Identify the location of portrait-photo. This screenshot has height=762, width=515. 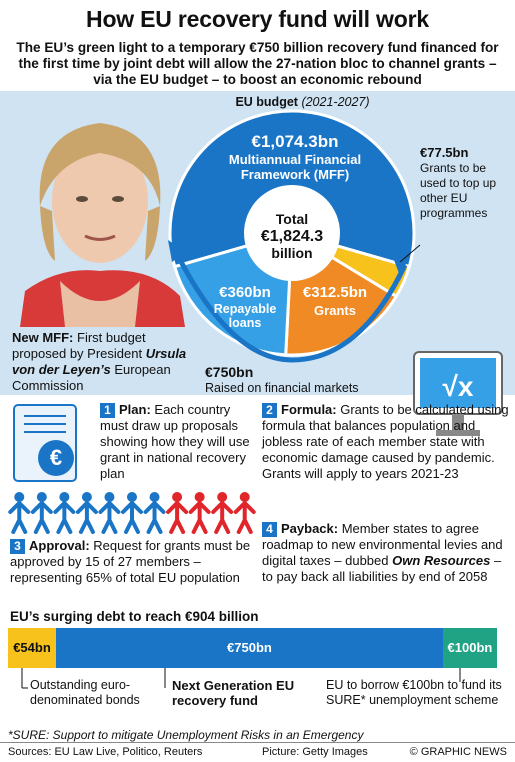
(100, 209).